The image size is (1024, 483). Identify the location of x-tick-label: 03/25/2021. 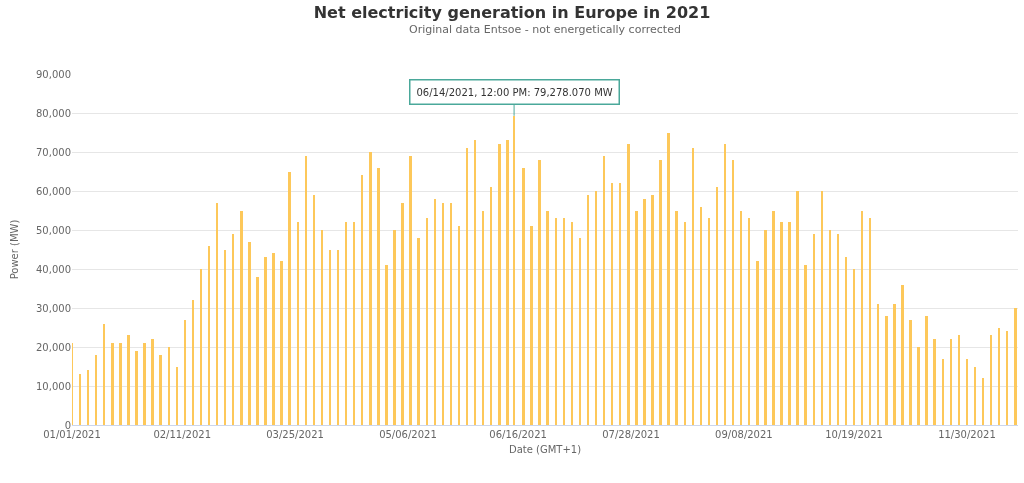
(295, 434).